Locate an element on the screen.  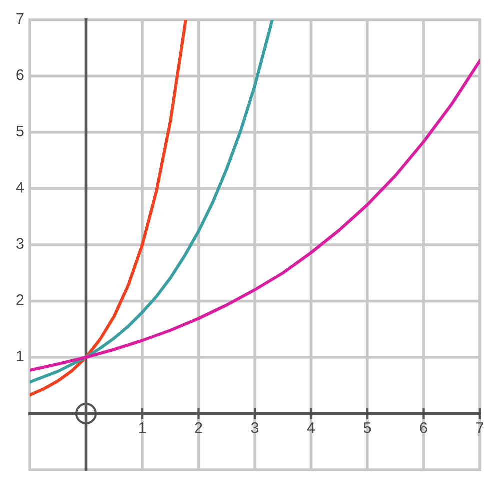
y-tick-label: 2 is located at coordinates (20, 300).